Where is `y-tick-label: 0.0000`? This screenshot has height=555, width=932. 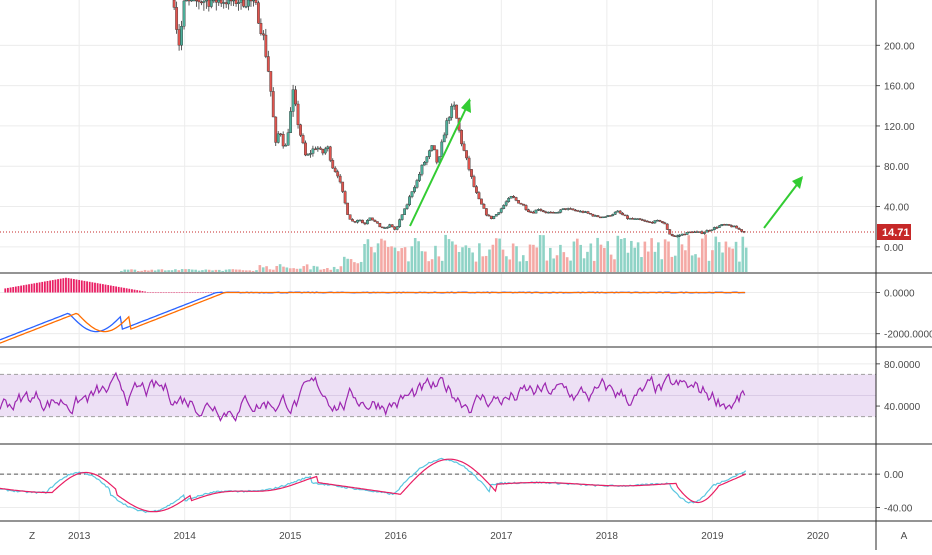 y-tick-label: 0.0000 is located at coordinates (899, 294).